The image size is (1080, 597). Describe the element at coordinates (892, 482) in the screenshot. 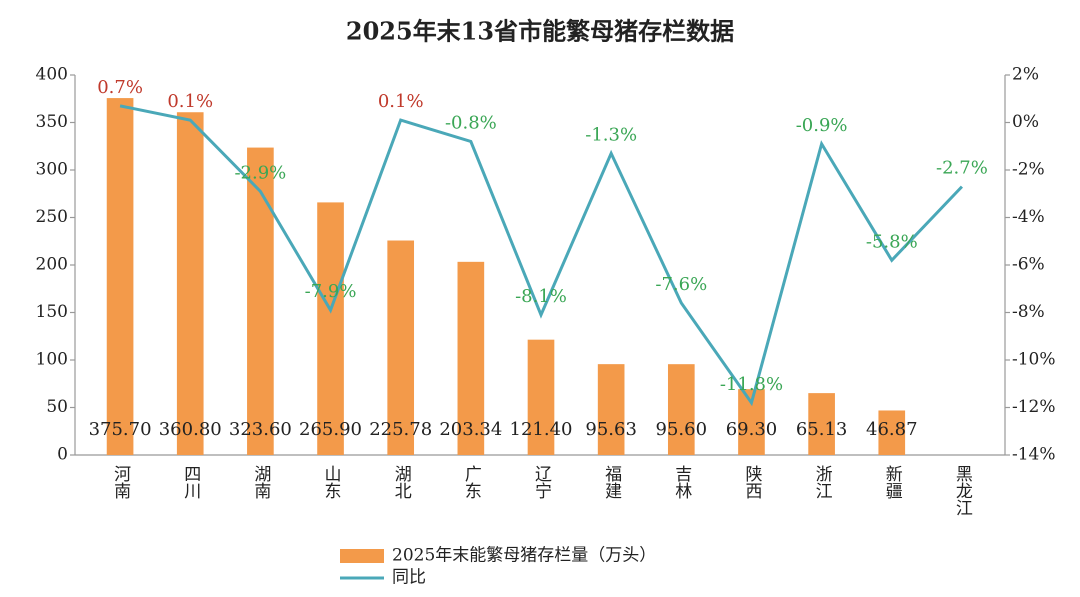

I see `x-tick-label: 新疆` at that location.